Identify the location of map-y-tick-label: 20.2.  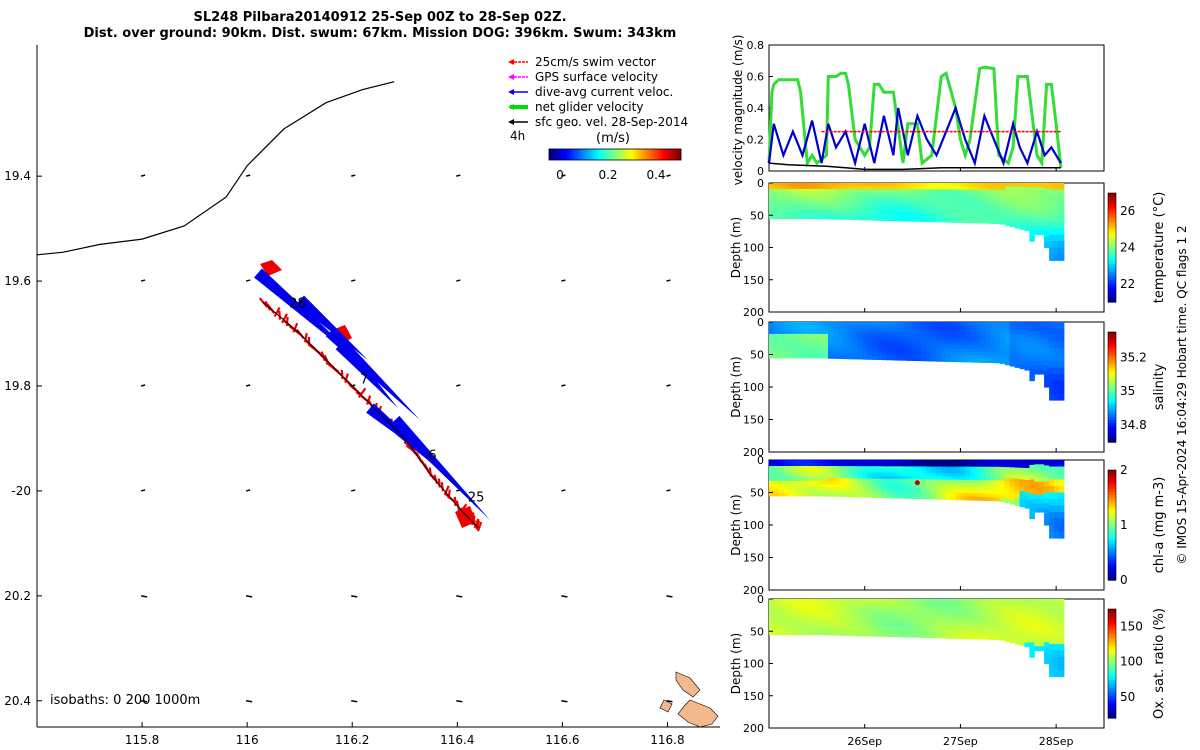
(17, 596).